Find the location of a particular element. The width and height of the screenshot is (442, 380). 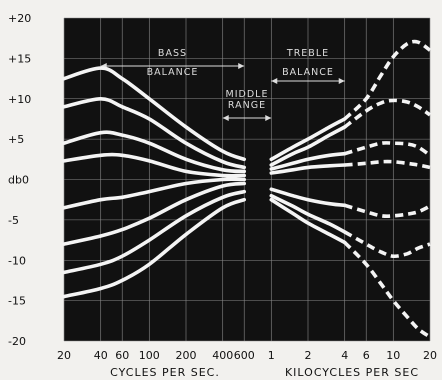

y-tick-labels: +20 +15 +10 +5 db0 -5 -10 -15 -20 is located at coordinates (19, 180).